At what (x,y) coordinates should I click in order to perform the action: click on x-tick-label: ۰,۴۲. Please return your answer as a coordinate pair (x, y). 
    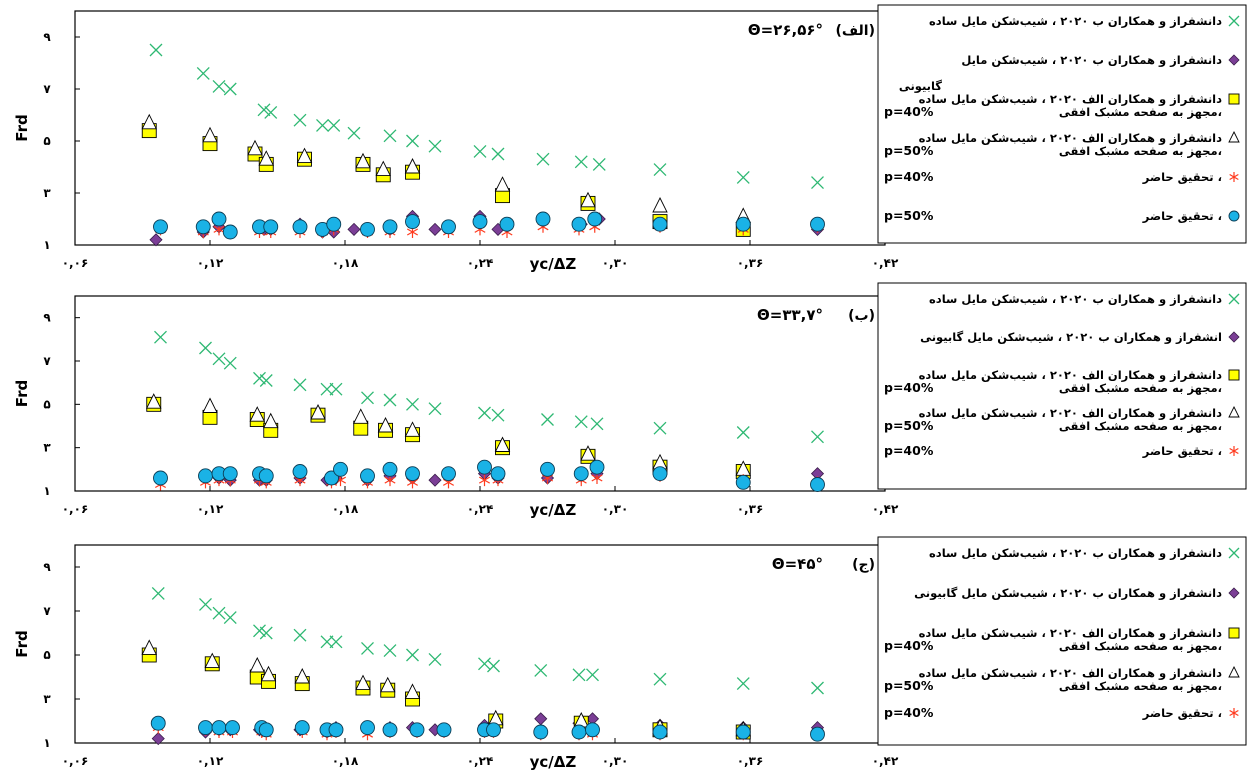
    Looking at the image, I should click on (885, 761).